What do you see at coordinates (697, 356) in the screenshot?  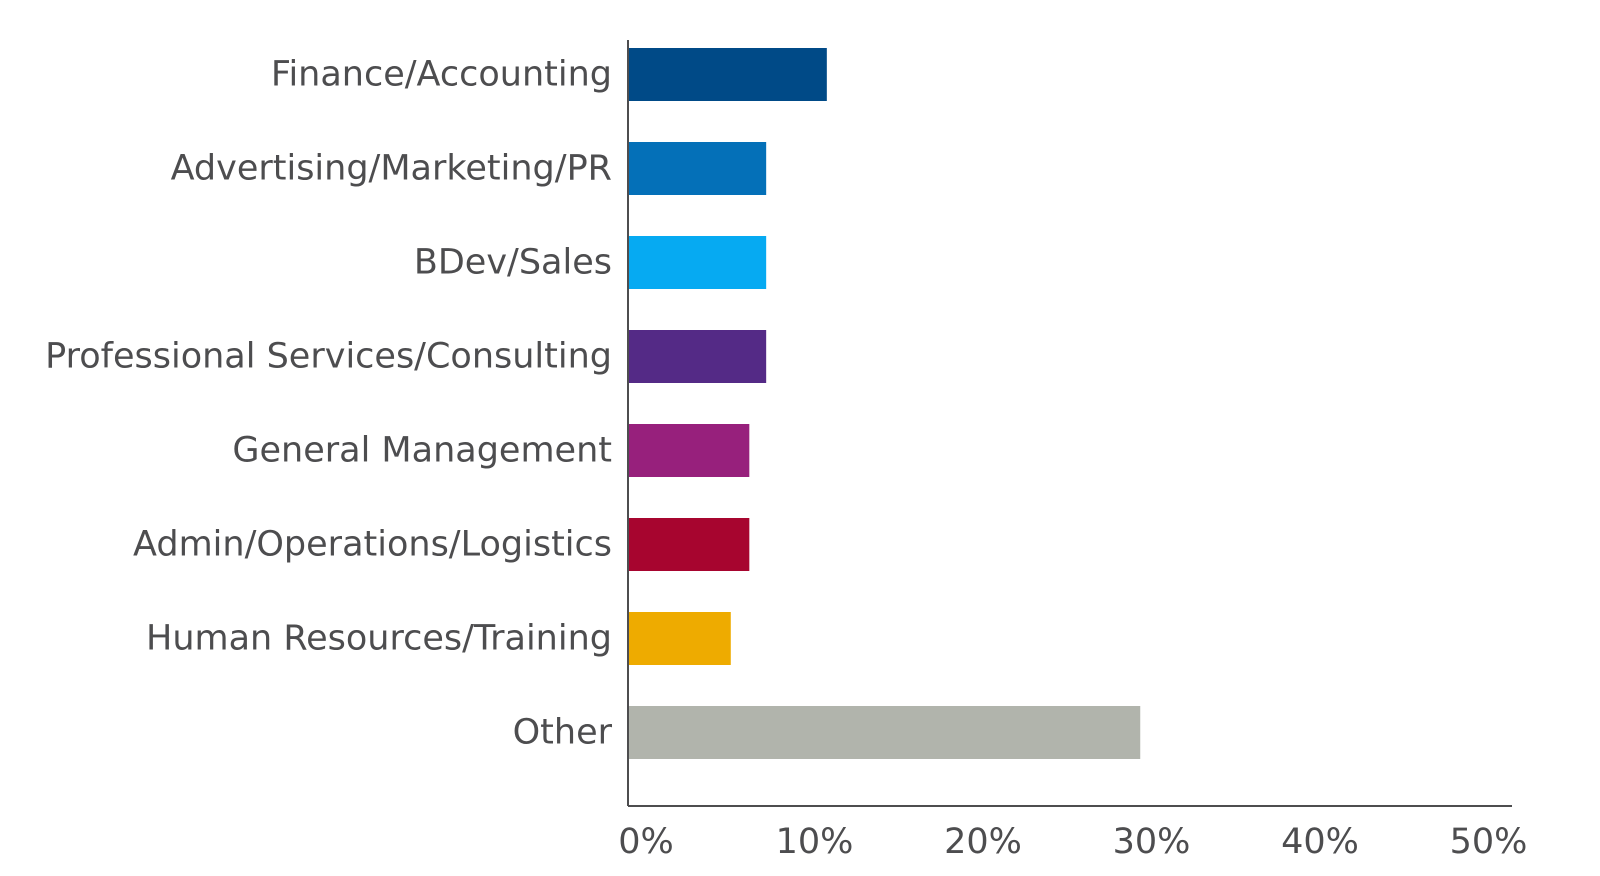 I see `bar-professional-services-consulting` at bounding box center [697, 356].